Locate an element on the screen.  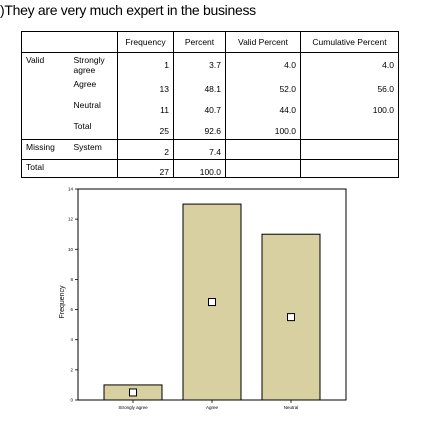
row-label: System is located at coordinates (93, 149).